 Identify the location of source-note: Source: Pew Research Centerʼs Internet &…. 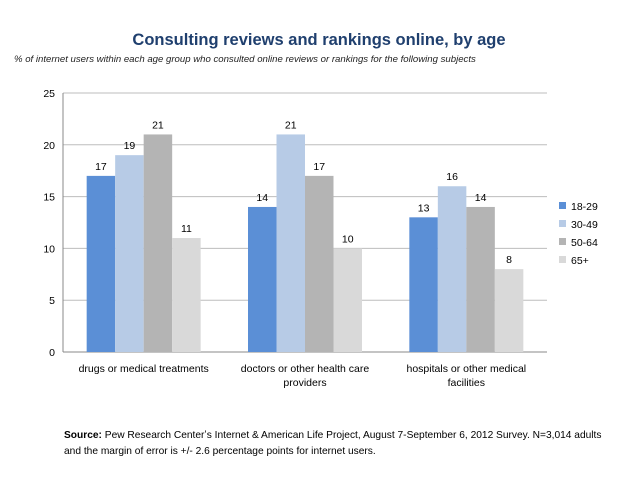
(334, 444).